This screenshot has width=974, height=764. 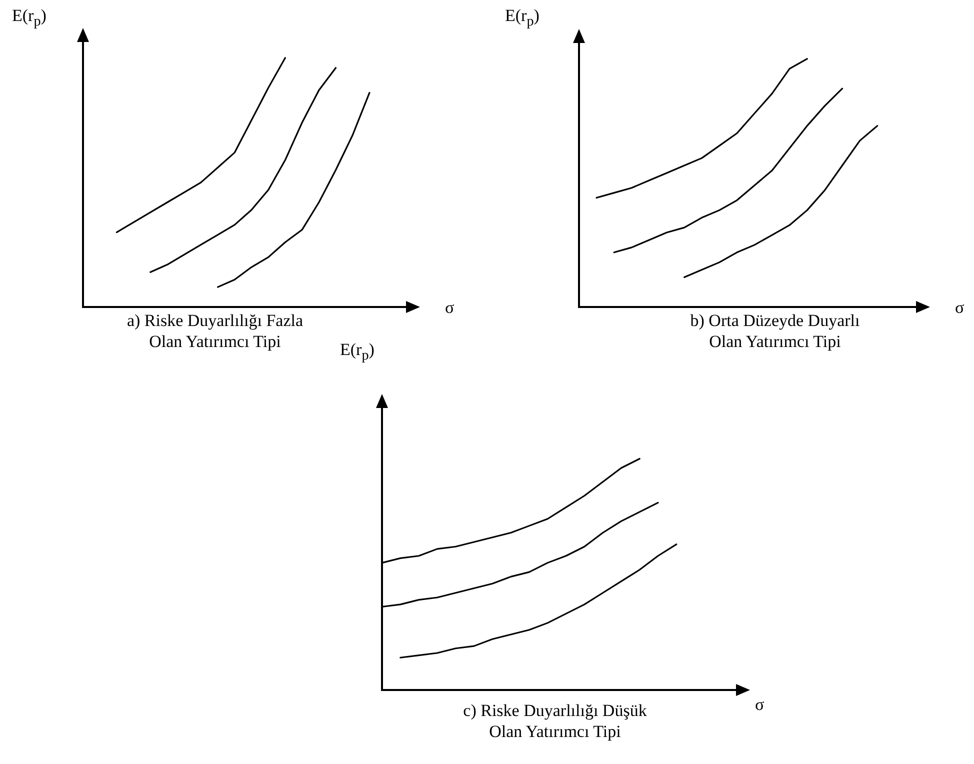 I want to click on text: c) Riske Duyarlılığı Düşük Olan Yatırımcı Tipi, so click(x=555, y=721).